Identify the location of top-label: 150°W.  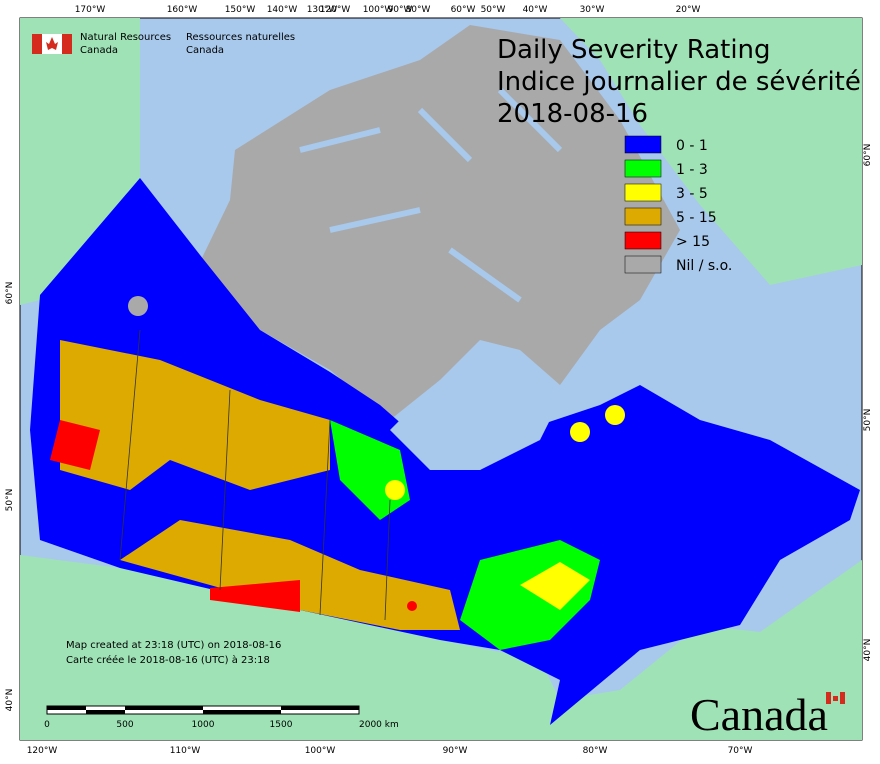
(240, 10).